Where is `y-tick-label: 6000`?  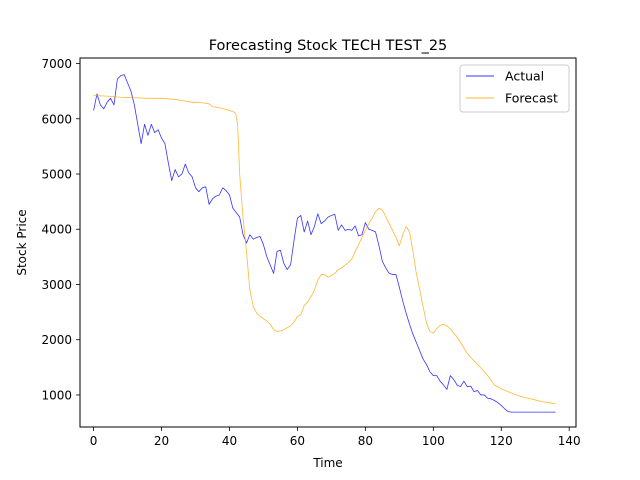 y-tick-label: 6000 is located at coordinates (56, 119).